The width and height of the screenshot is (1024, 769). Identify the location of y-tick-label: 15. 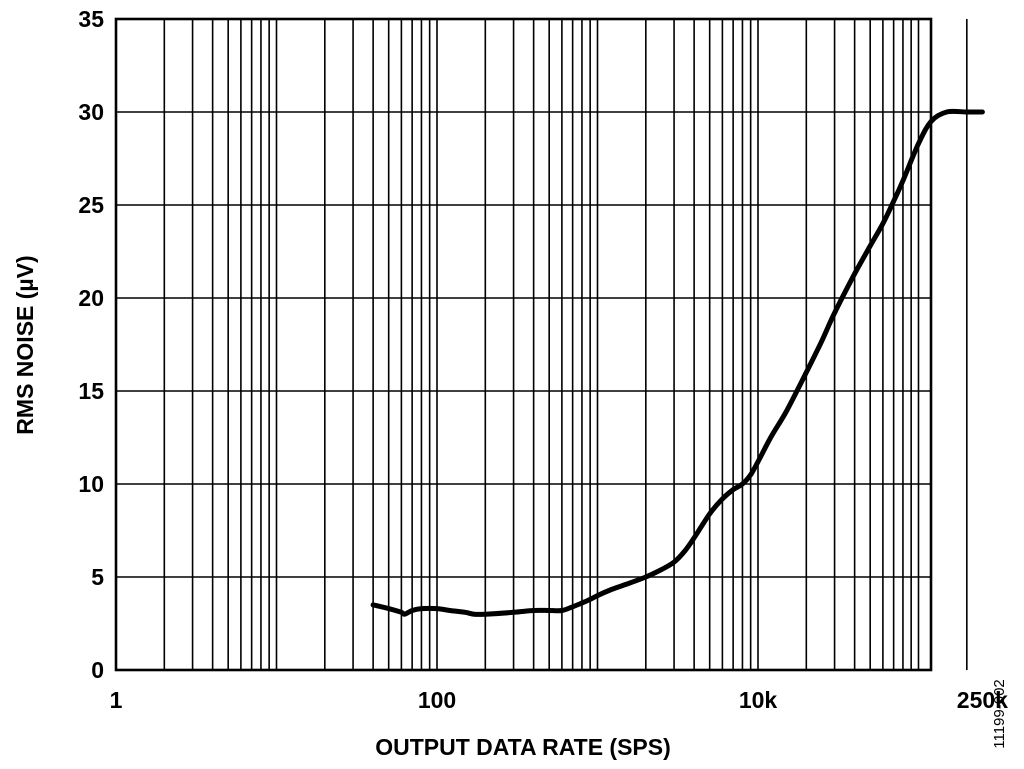
(91, 391).